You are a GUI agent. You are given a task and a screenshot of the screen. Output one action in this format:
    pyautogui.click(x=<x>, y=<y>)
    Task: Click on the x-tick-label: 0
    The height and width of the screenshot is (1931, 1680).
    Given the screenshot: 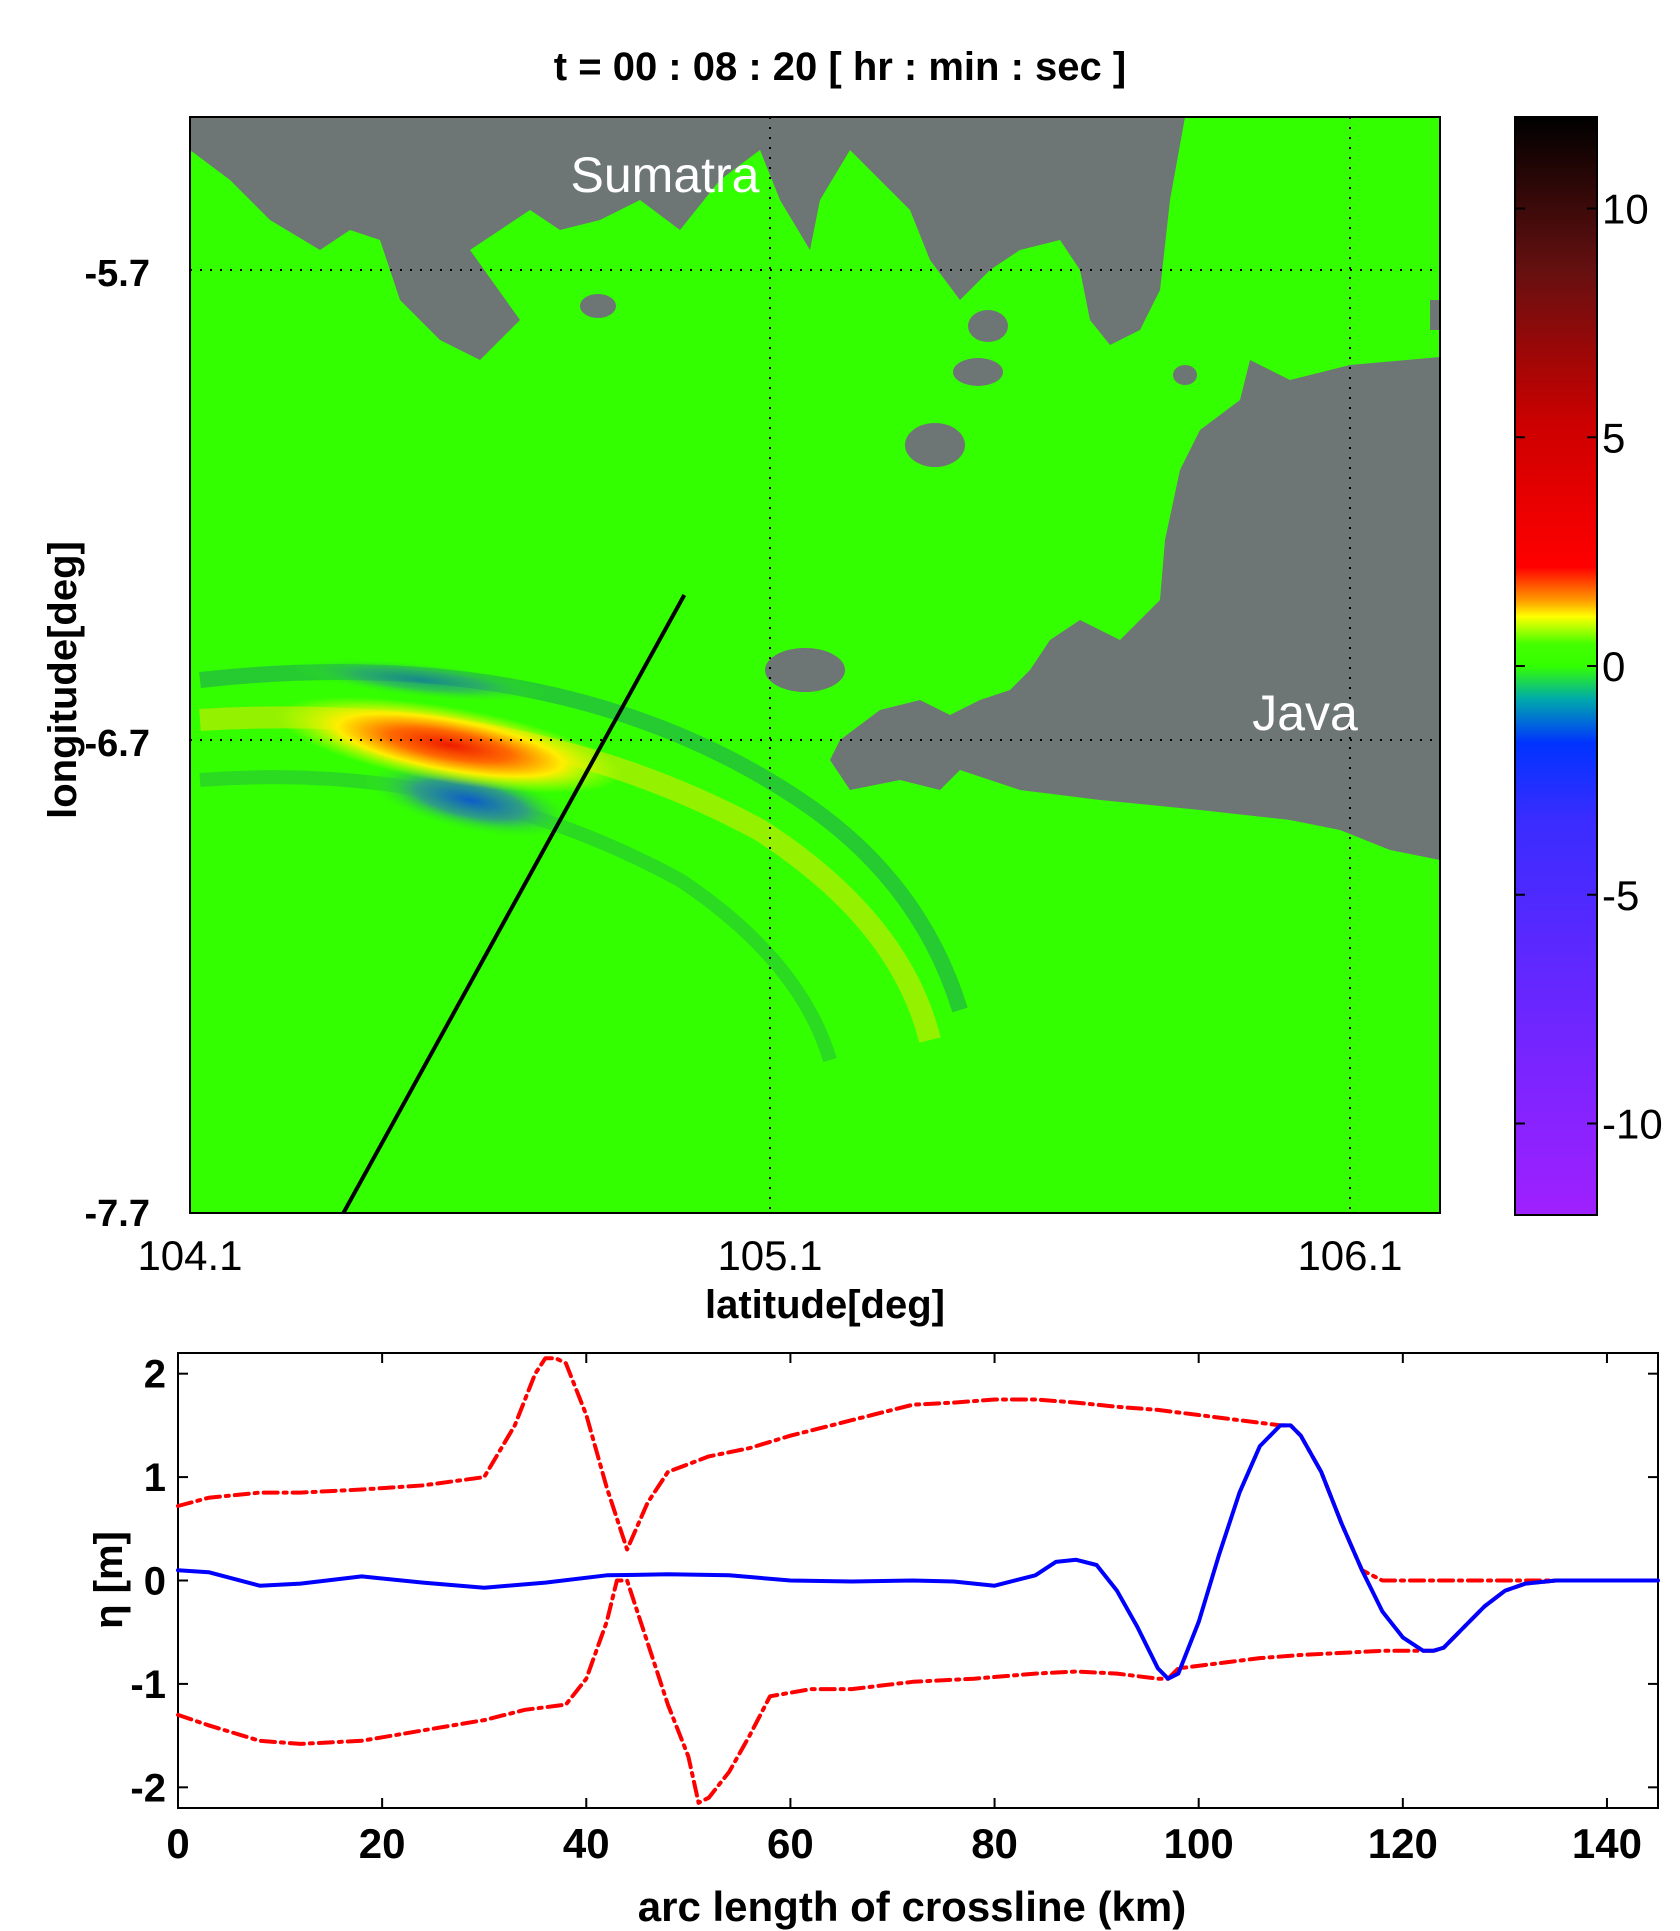 What is the action you would take?
    pyautogui.click(x=177, y=1843)
    